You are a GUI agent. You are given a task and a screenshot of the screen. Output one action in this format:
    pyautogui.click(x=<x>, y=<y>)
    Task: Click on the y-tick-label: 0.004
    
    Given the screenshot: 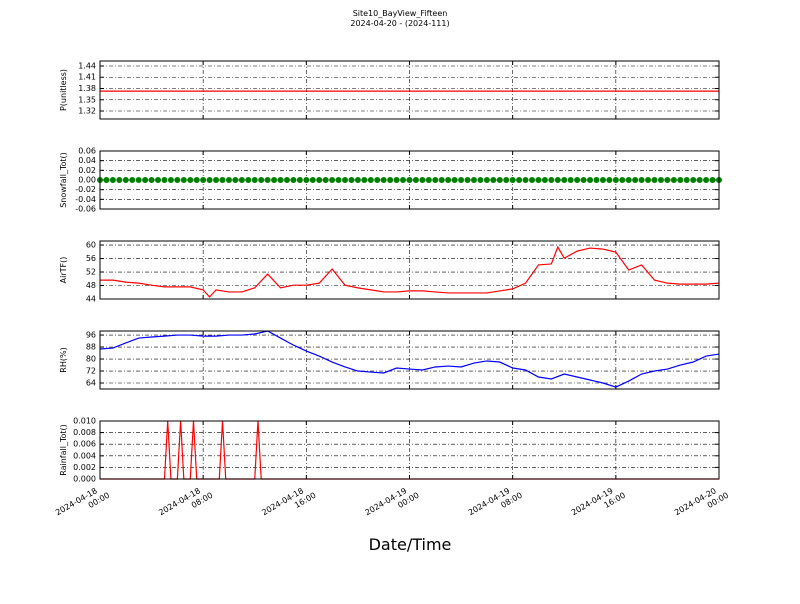 What is the action you would take?
    pyautogui.click(x=84, y=455)
    